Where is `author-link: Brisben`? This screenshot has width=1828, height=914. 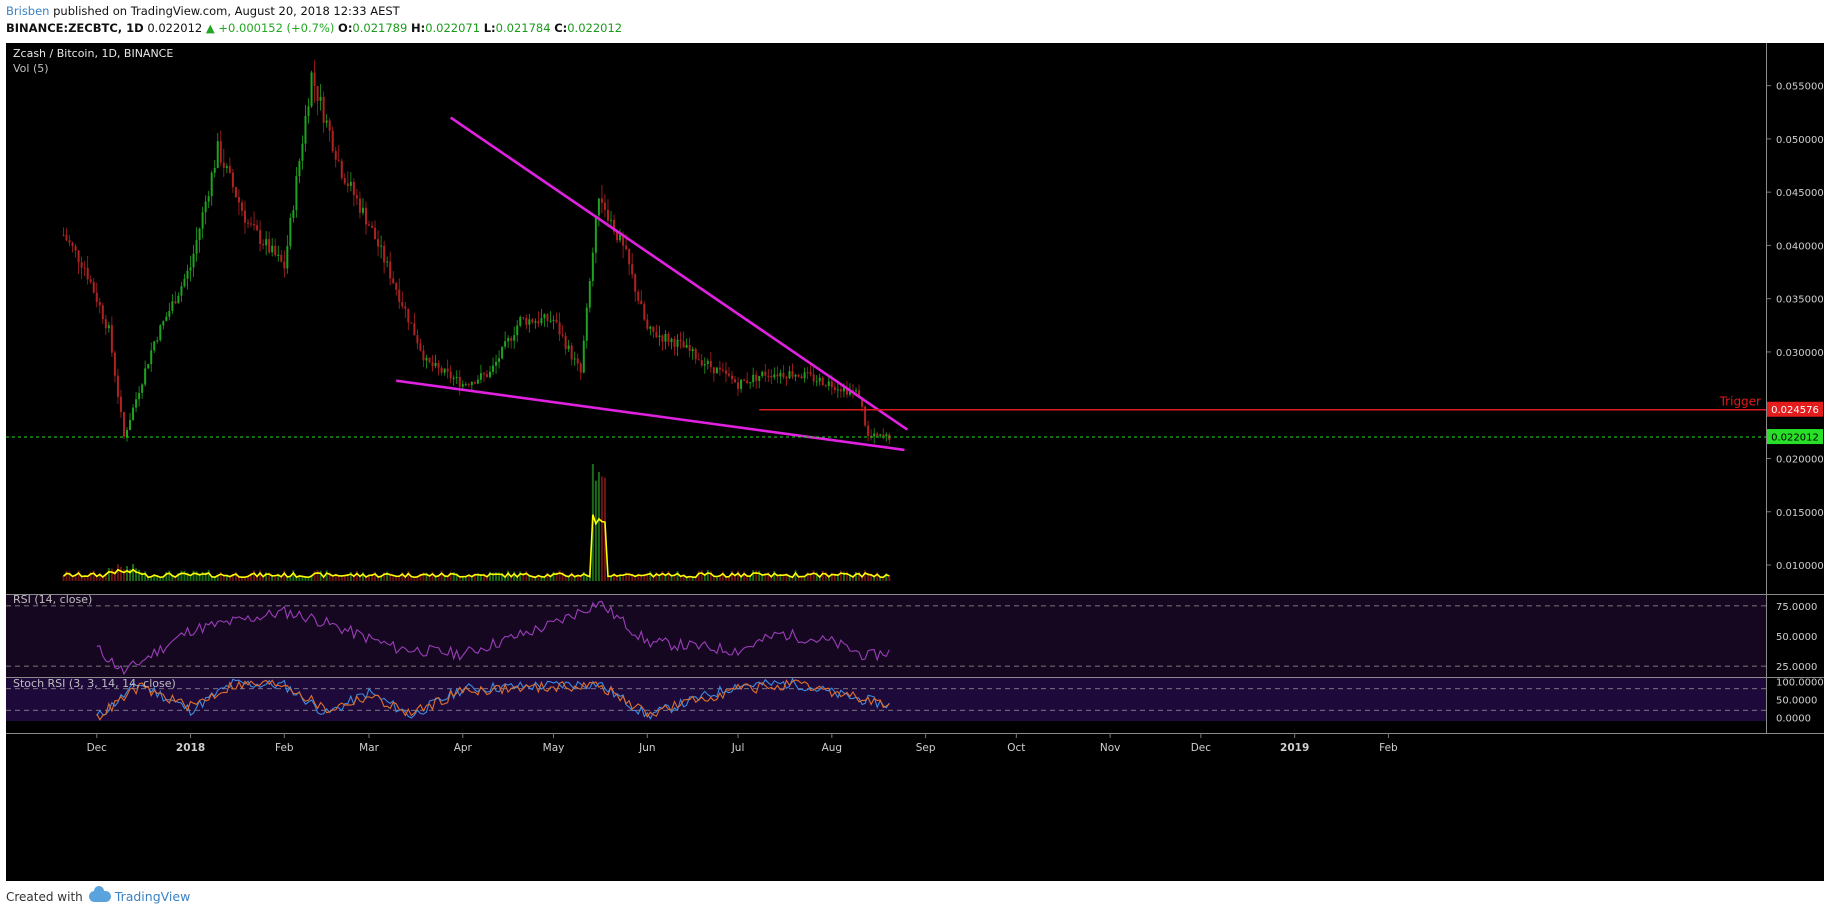
author-link: Brisben is located at coordinates (28, 11).